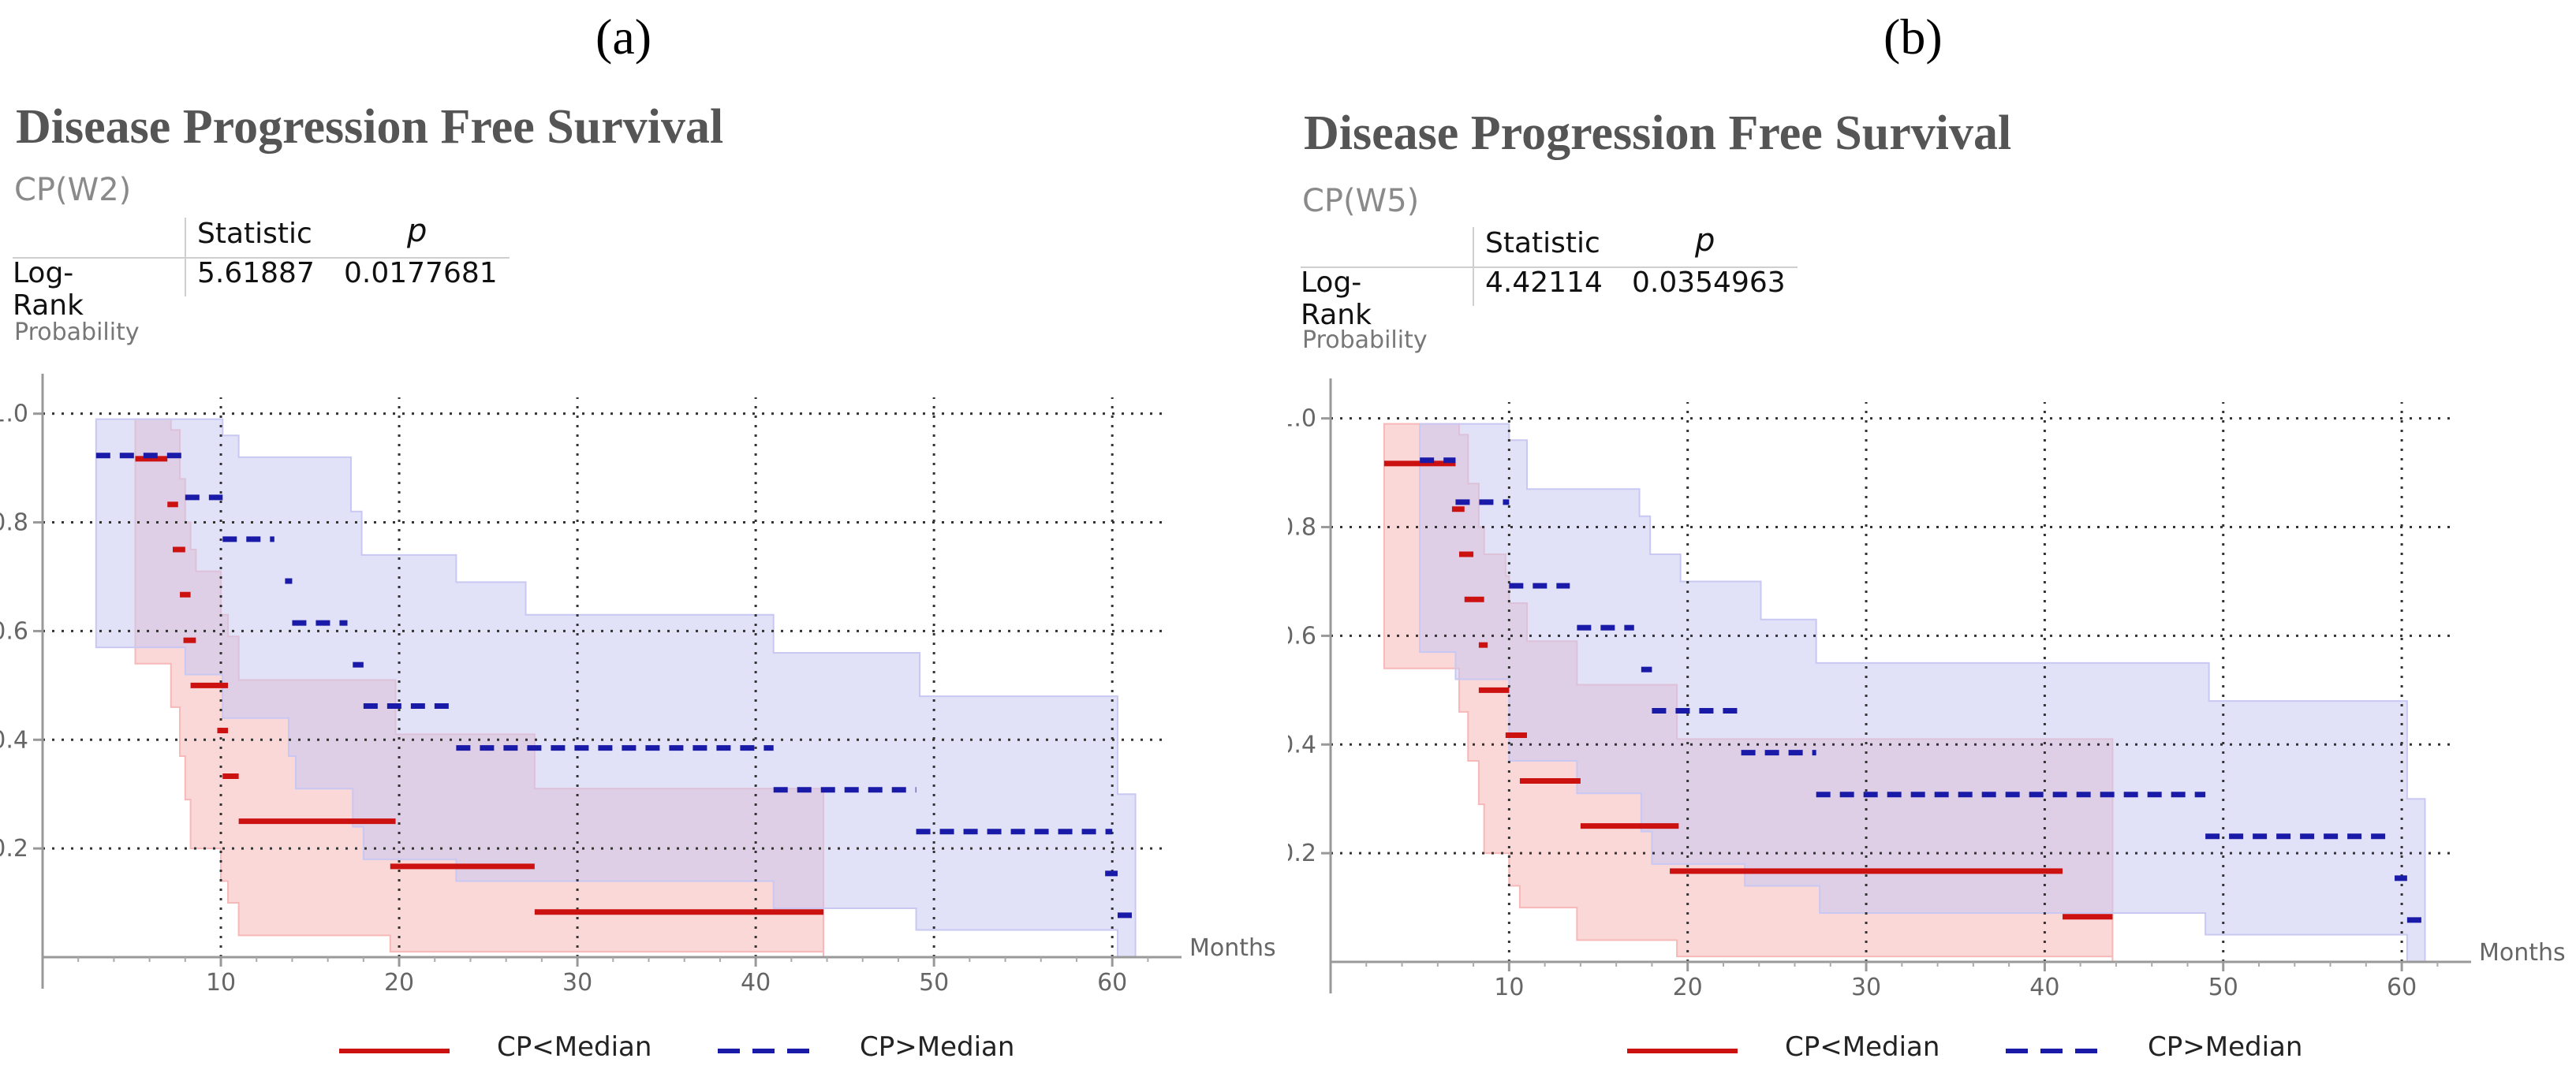 The width and height of the screenshot is (2576, 1077). Describe the element at coordinates (1913, 37) in the screenshot. I see `panel-label: (b)` at that location.